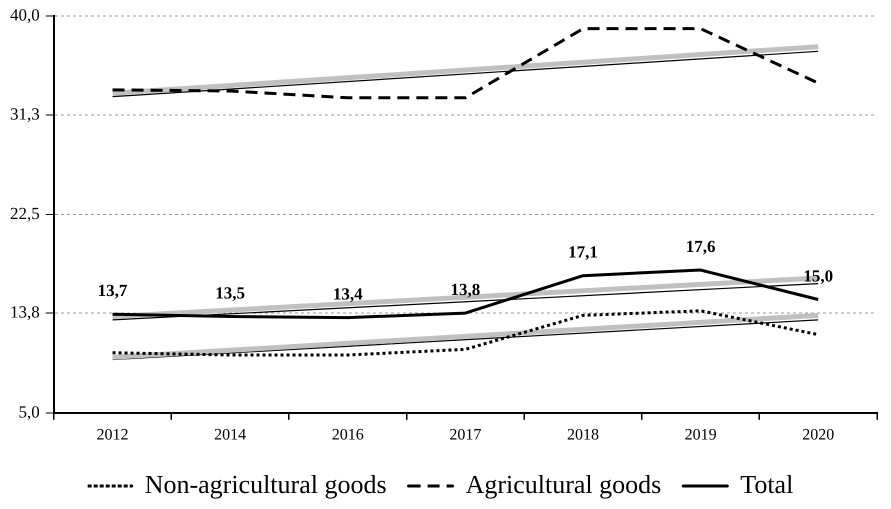 The image size is (891, 509). Describe the element at coordinates (701, 246) in the screenshot. I see `data-label: 17,6` at that location.